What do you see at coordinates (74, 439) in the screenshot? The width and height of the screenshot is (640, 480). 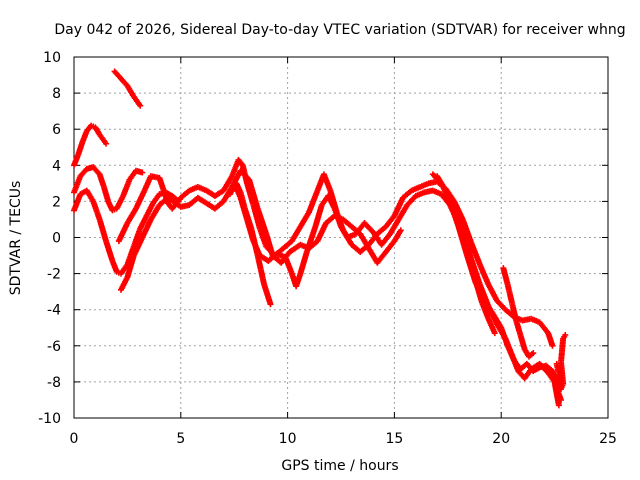 I see `x-tick-label: 0` at bounding box center [74, 439].